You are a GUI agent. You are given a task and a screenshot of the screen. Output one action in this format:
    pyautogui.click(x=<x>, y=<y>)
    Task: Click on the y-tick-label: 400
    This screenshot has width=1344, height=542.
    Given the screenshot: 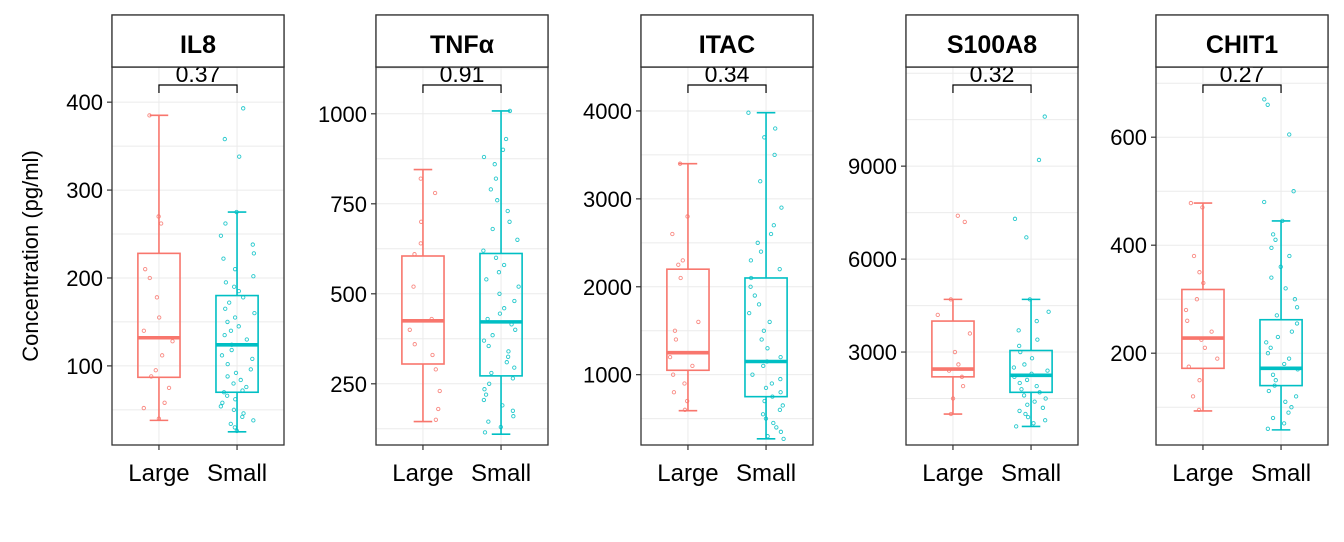 What is the action you would take?
    pyautogui.click(x=1128, y=245)
    